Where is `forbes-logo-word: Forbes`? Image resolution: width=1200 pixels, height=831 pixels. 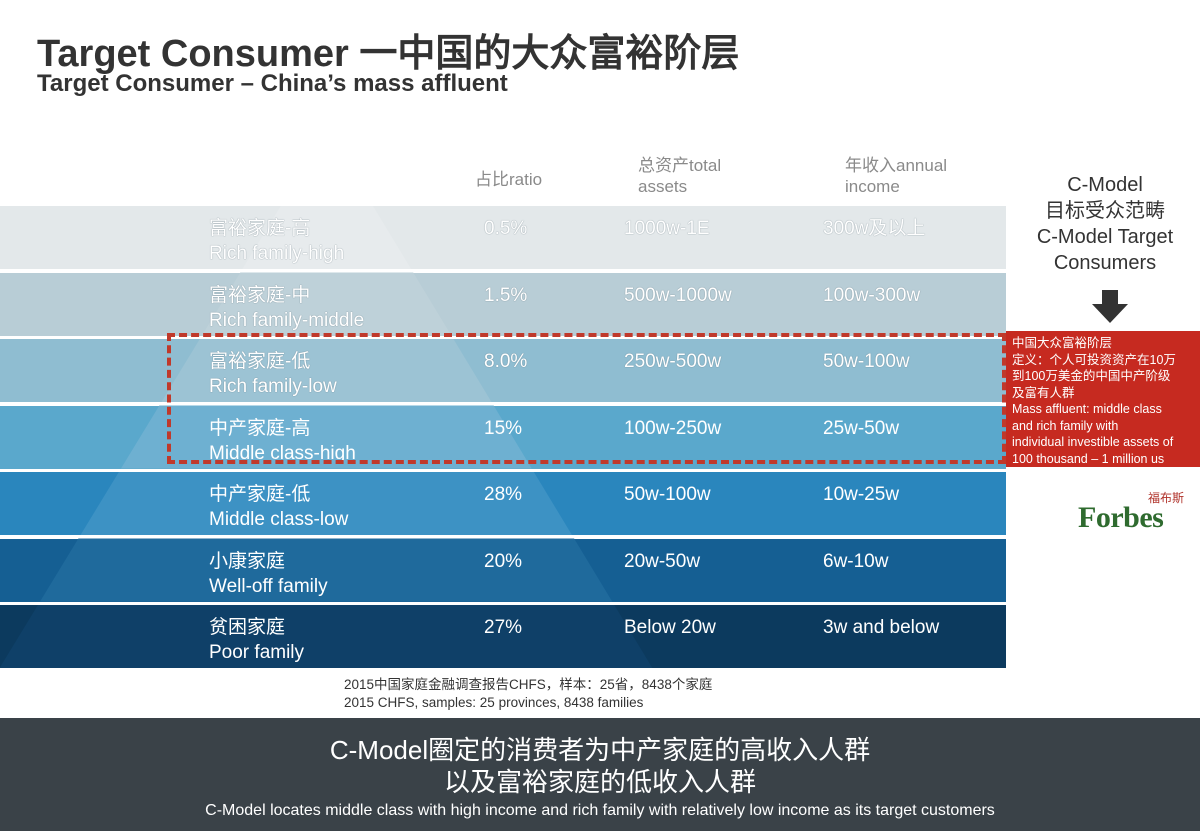
forbes-logo-word: Forbes is located at coordinates (1121, 517).